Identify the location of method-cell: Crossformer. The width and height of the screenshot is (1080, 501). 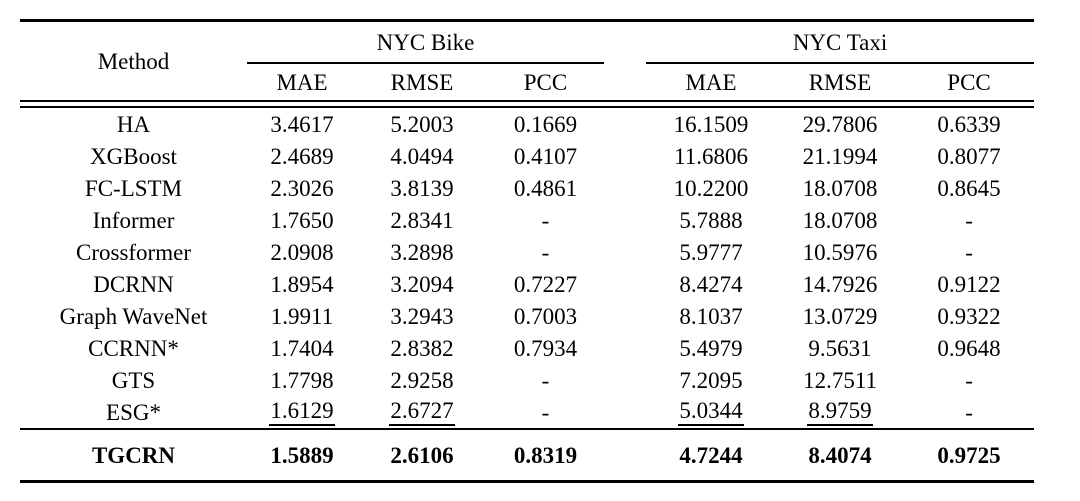
(133, 252).